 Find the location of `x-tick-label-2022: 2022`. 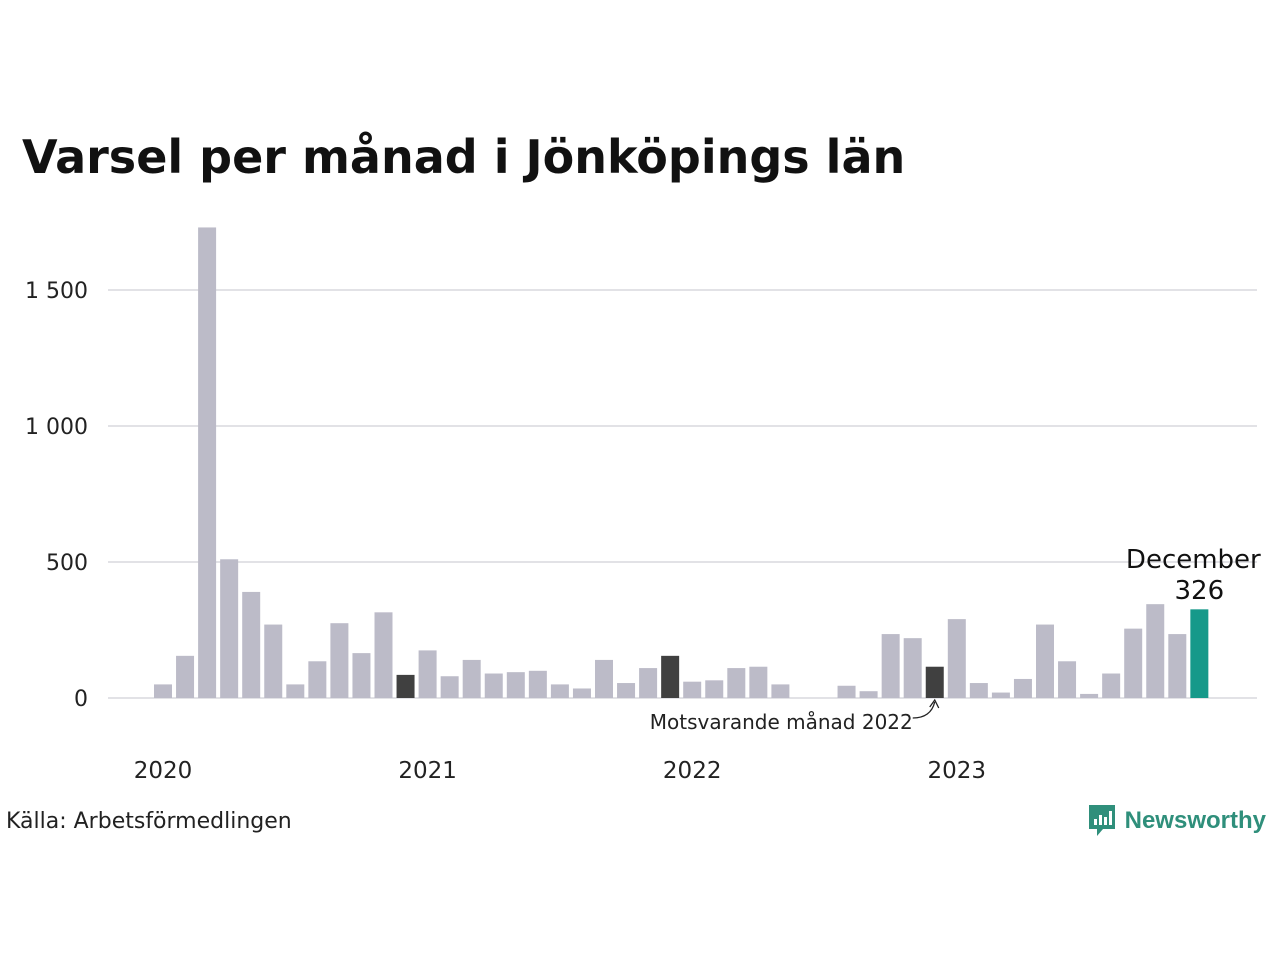

x-tick-label-2022: 2022 is located at coordinates (692, 771).